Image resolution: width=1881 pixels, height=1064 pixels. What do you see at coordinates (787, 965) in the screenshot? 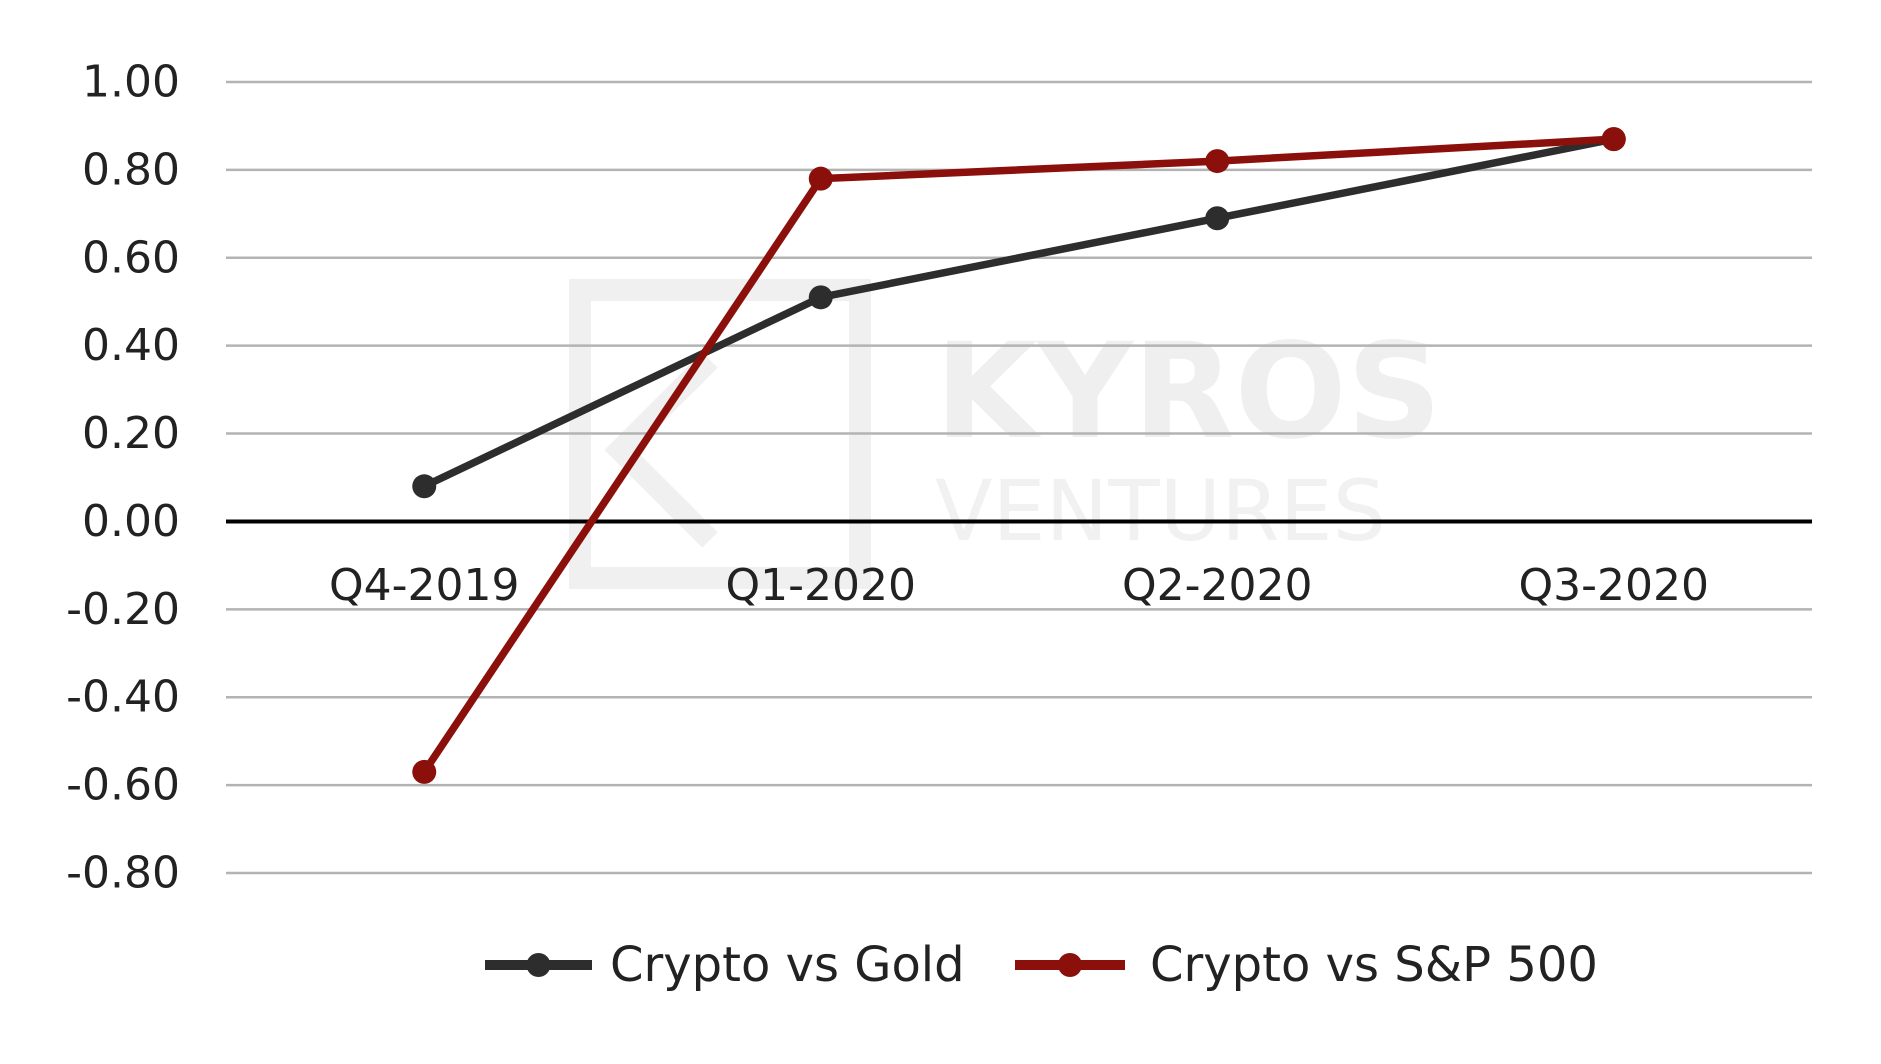
I see `legend-label: Crypto vs Gold` at bounding box center [787, 965].